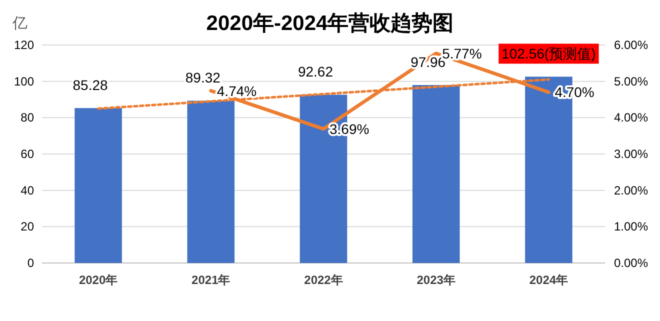 The width and height of the screenshot is (660, 321). I want to click on x-tick-label: 2020年, so click(98, 280).